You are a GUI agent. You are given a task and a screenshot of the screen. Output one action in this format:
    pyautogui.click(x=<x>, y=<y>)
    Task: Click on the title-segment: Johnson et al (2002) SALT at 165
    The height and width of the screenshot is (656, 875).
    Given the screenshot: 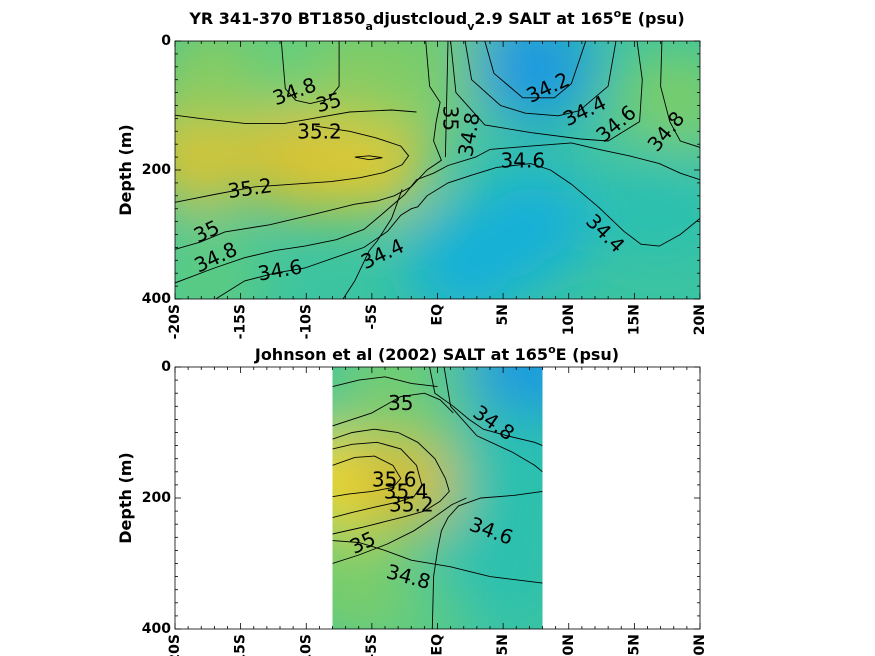 What is the action you would take?
    pyautogui.click(x=401, y=354)
    